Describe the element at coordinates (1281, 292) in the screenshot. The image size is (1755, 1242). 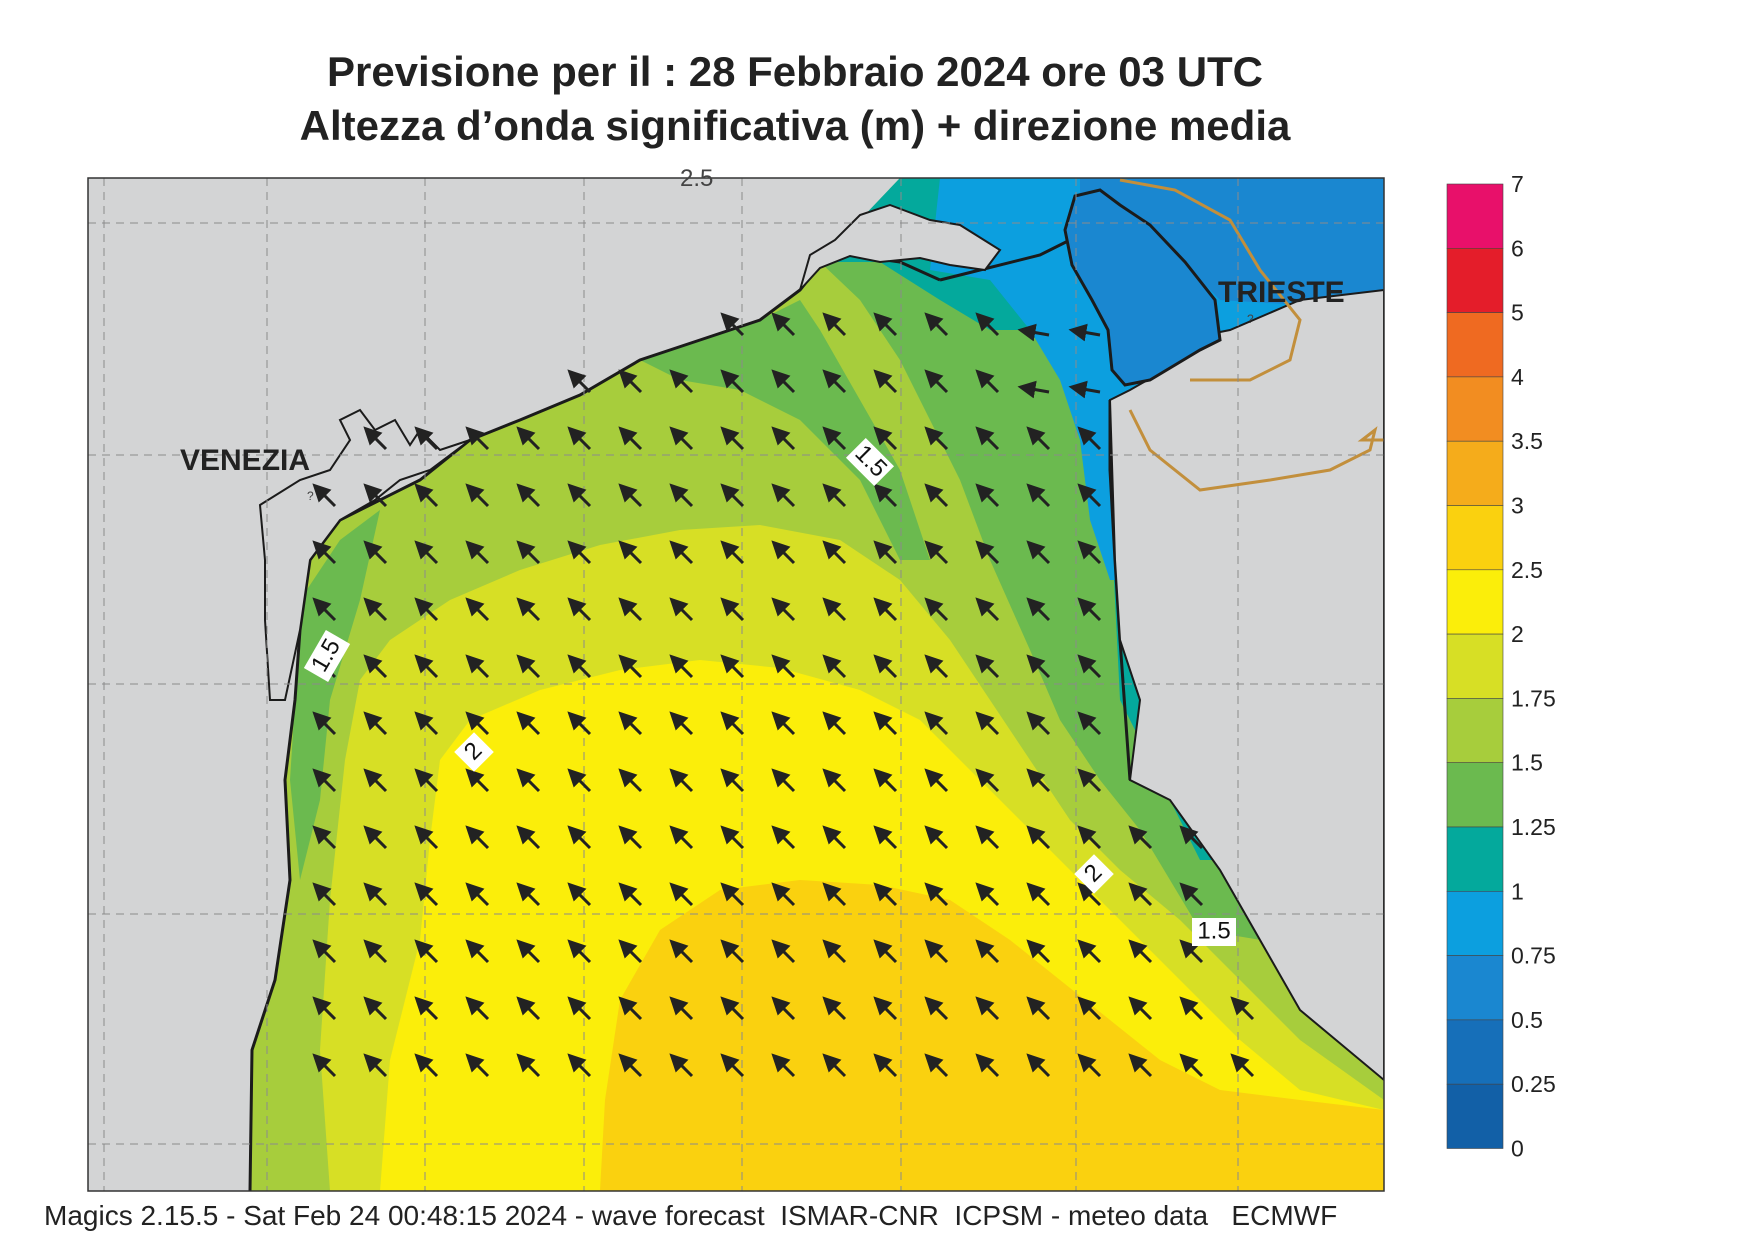
I see `city-label-trieste: TRIESTE` at that location.